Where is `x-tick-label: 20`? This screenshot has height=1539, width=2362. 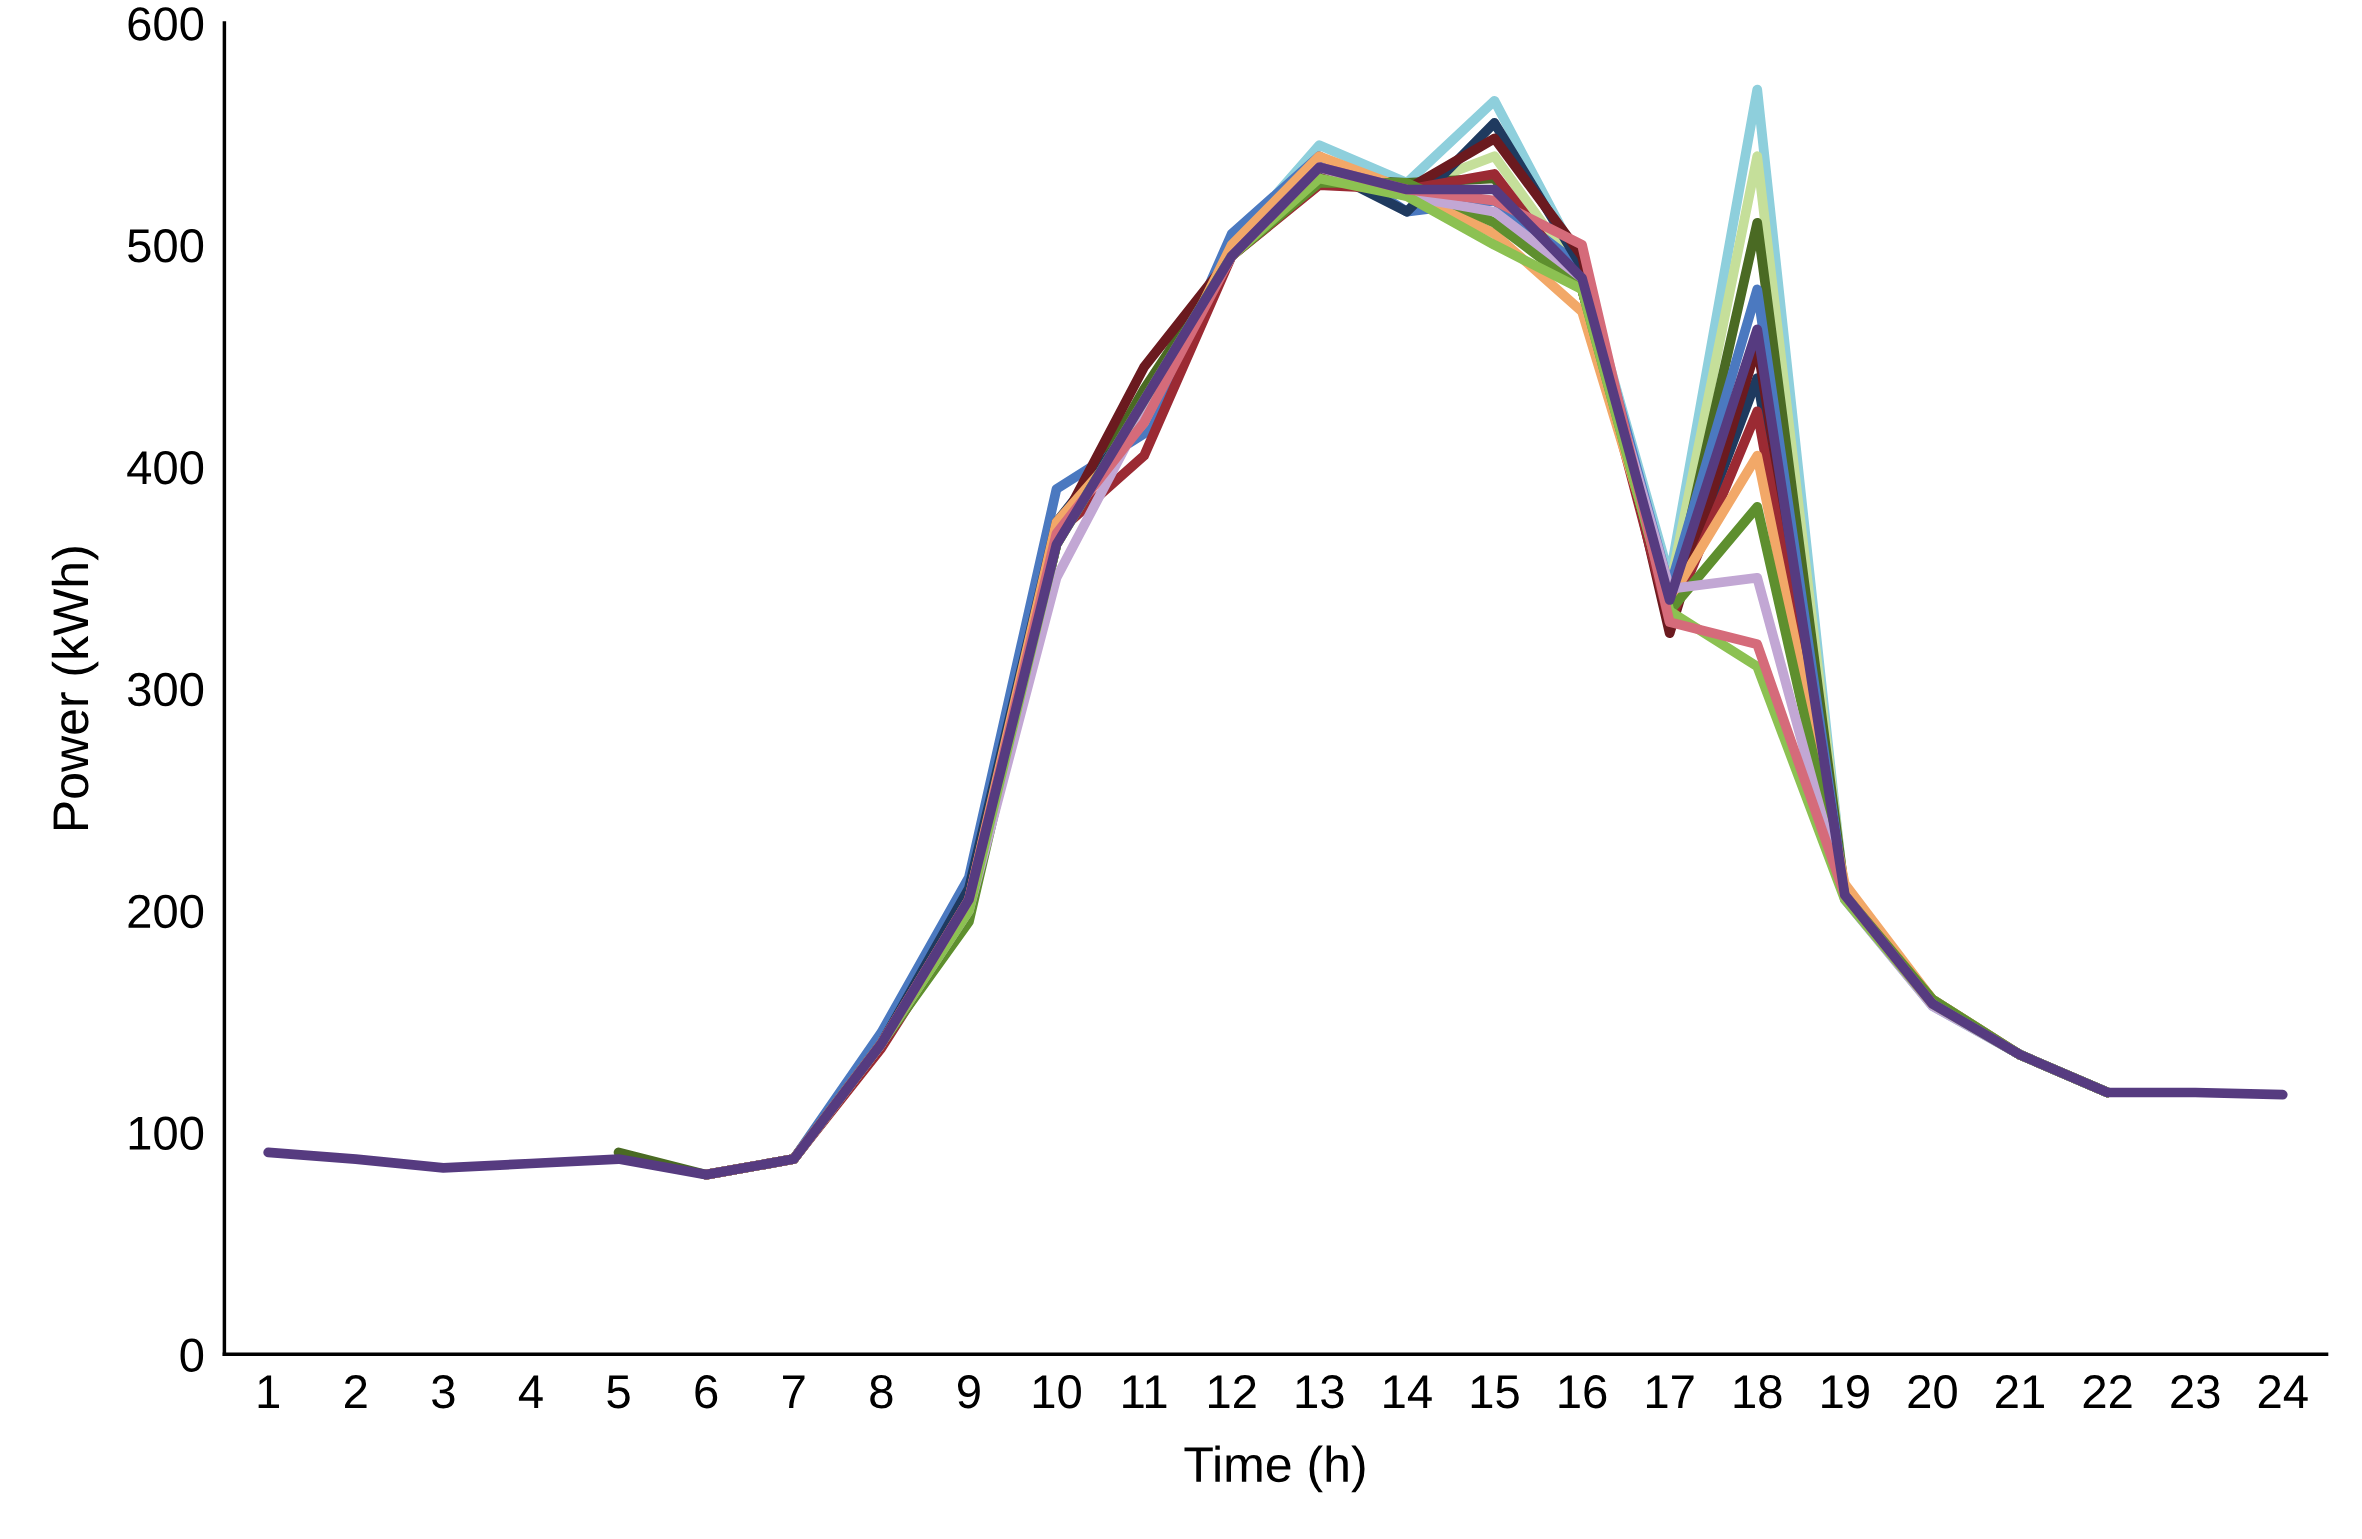 x-tick-label: 20 is located at coordinates (1932, 1392).